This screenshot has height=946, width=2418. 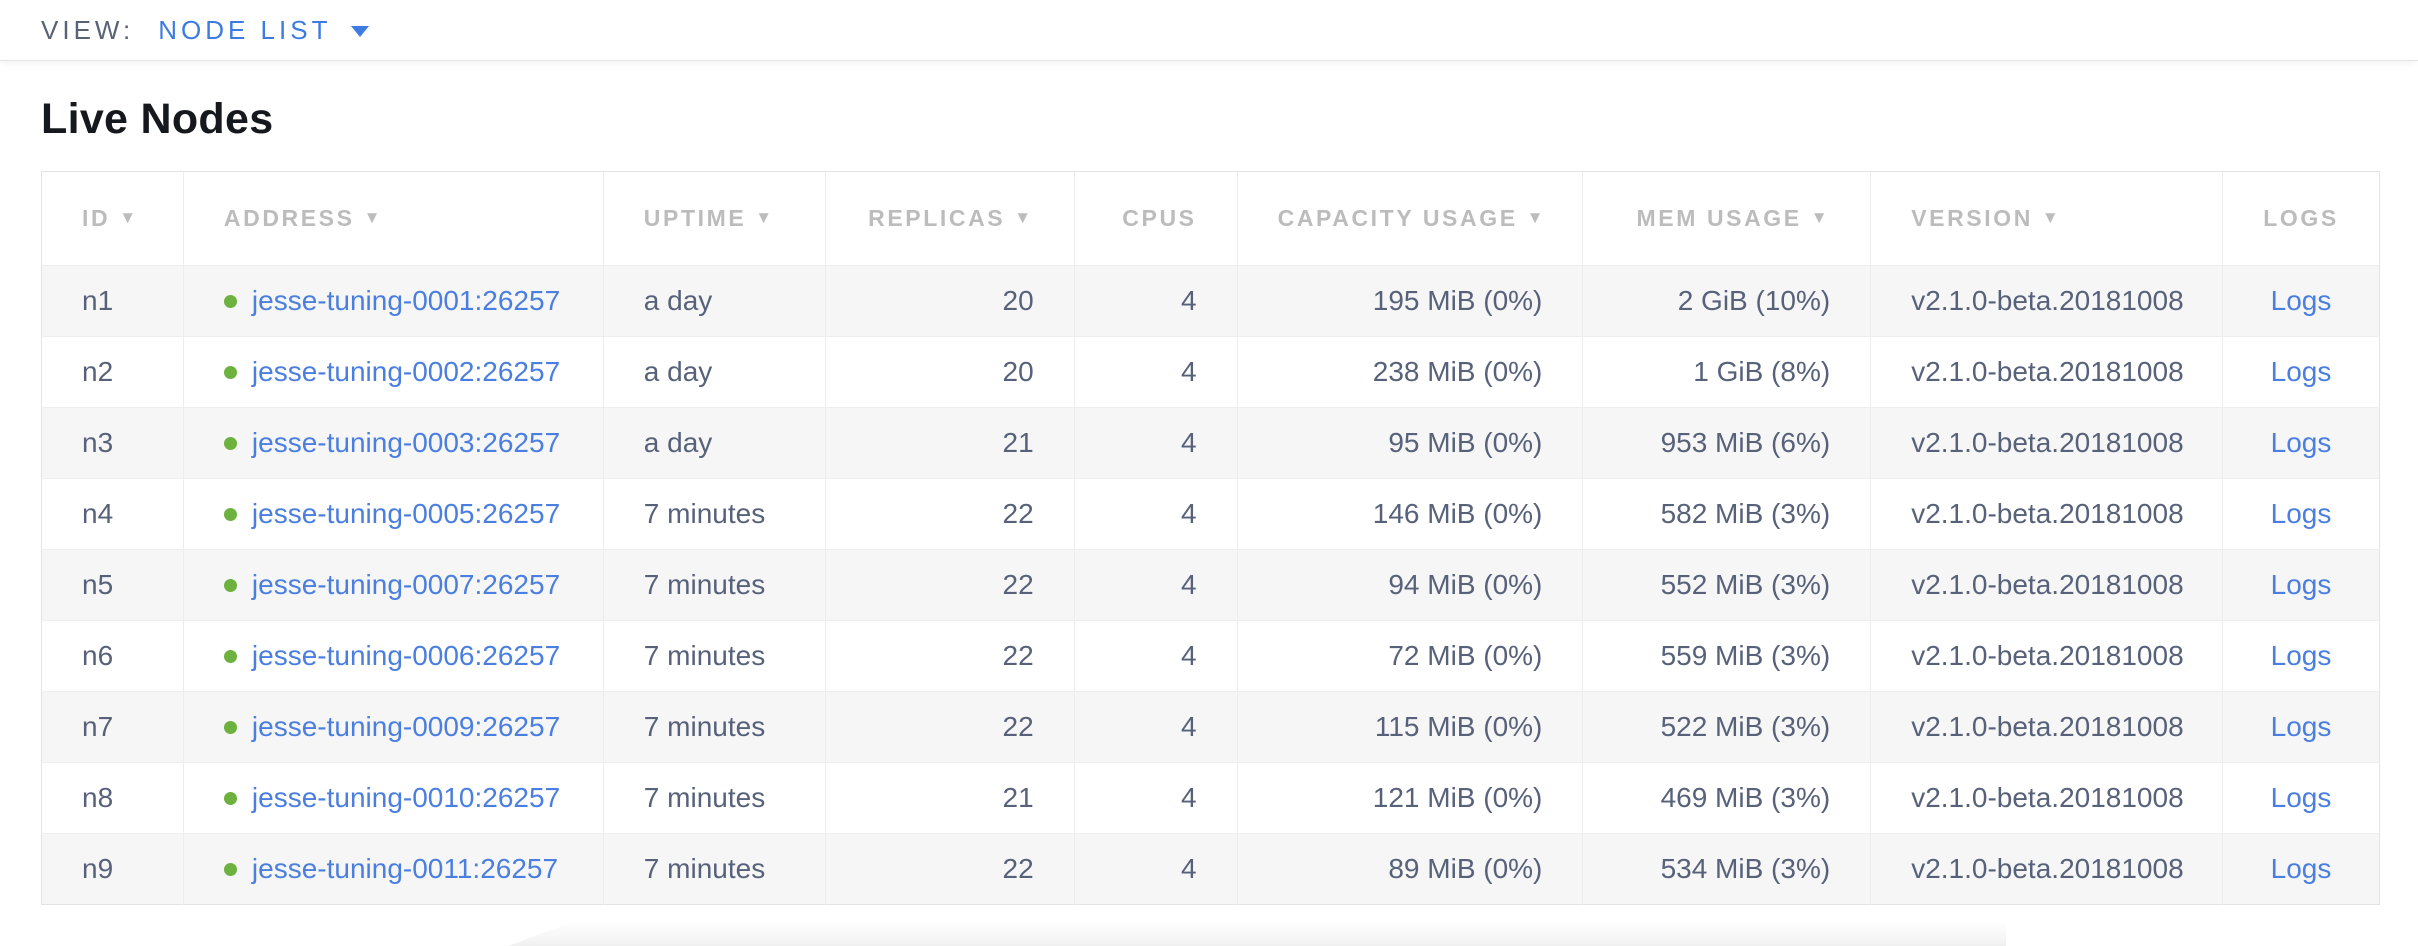 What do you see at coordinates (949, 218) in the screenshot?
I see `column-header-replicas: REPLICAS ▼` at bounding box center [949, 218].